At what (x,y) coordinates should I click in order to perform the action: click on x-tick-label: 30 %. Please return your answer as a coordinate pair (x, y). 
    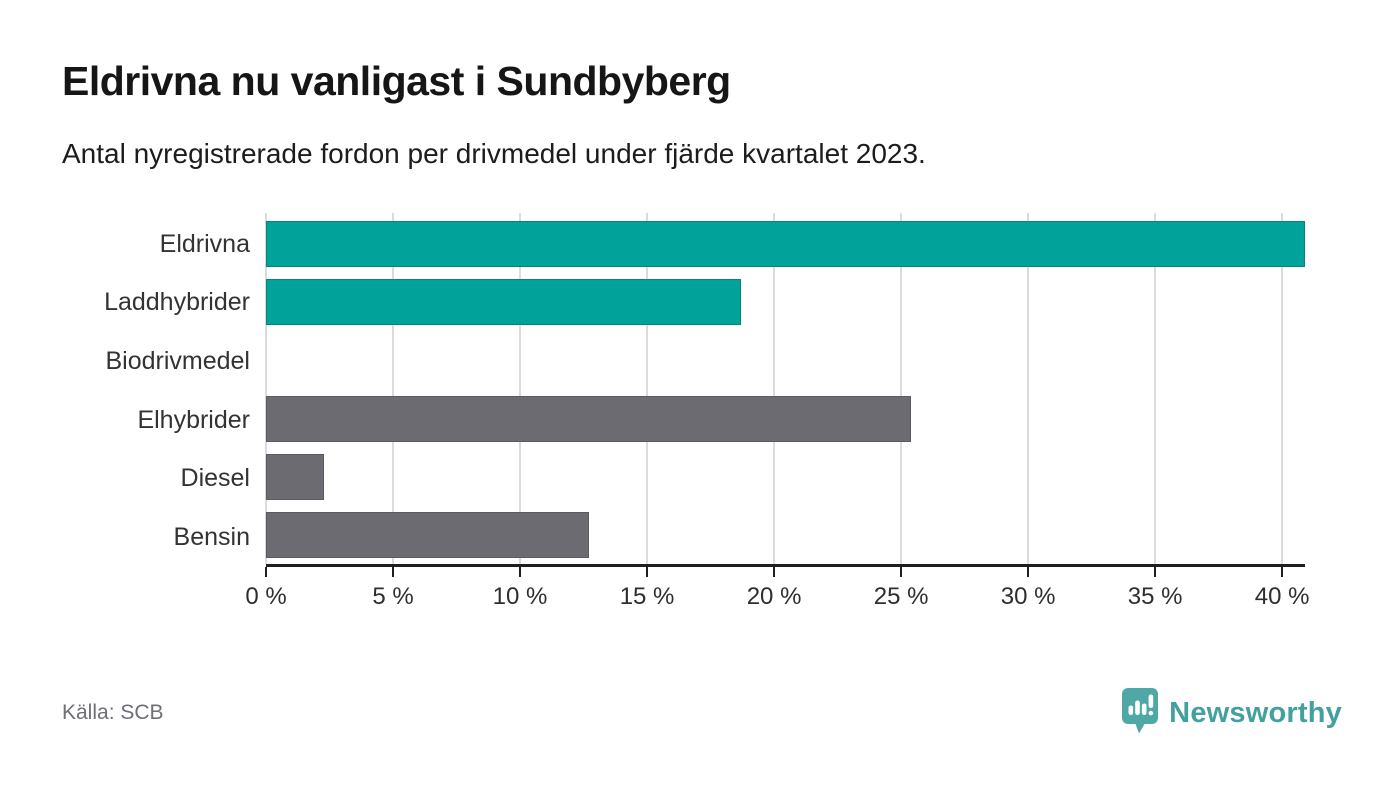
    Looking at the image, I should click on (1028, 596).